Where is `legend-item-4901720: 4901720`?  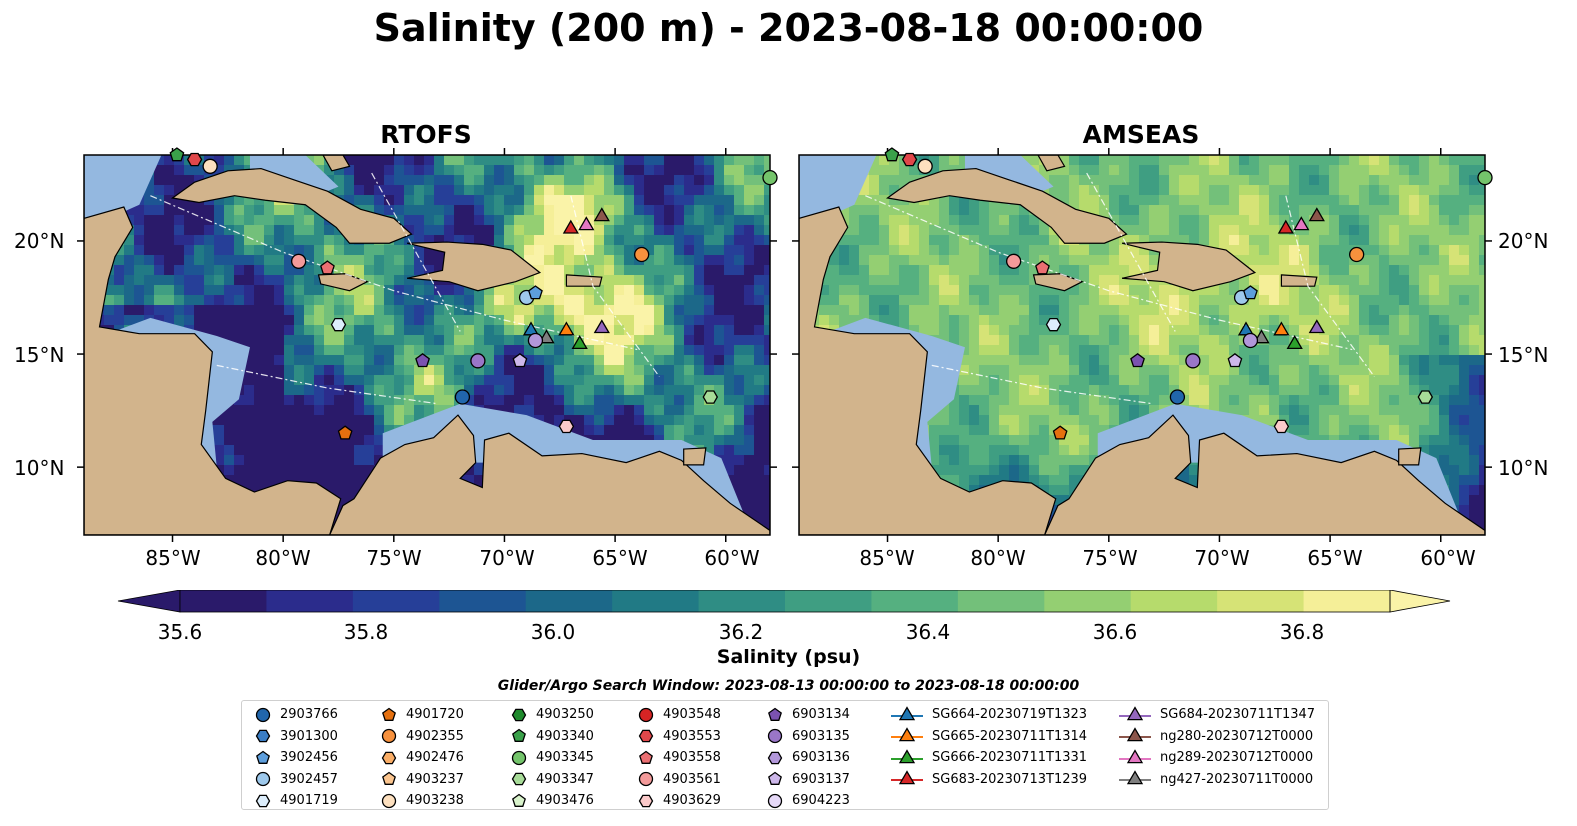 legend-item-4901720: 4901720 is located at coordinates (422, 715).